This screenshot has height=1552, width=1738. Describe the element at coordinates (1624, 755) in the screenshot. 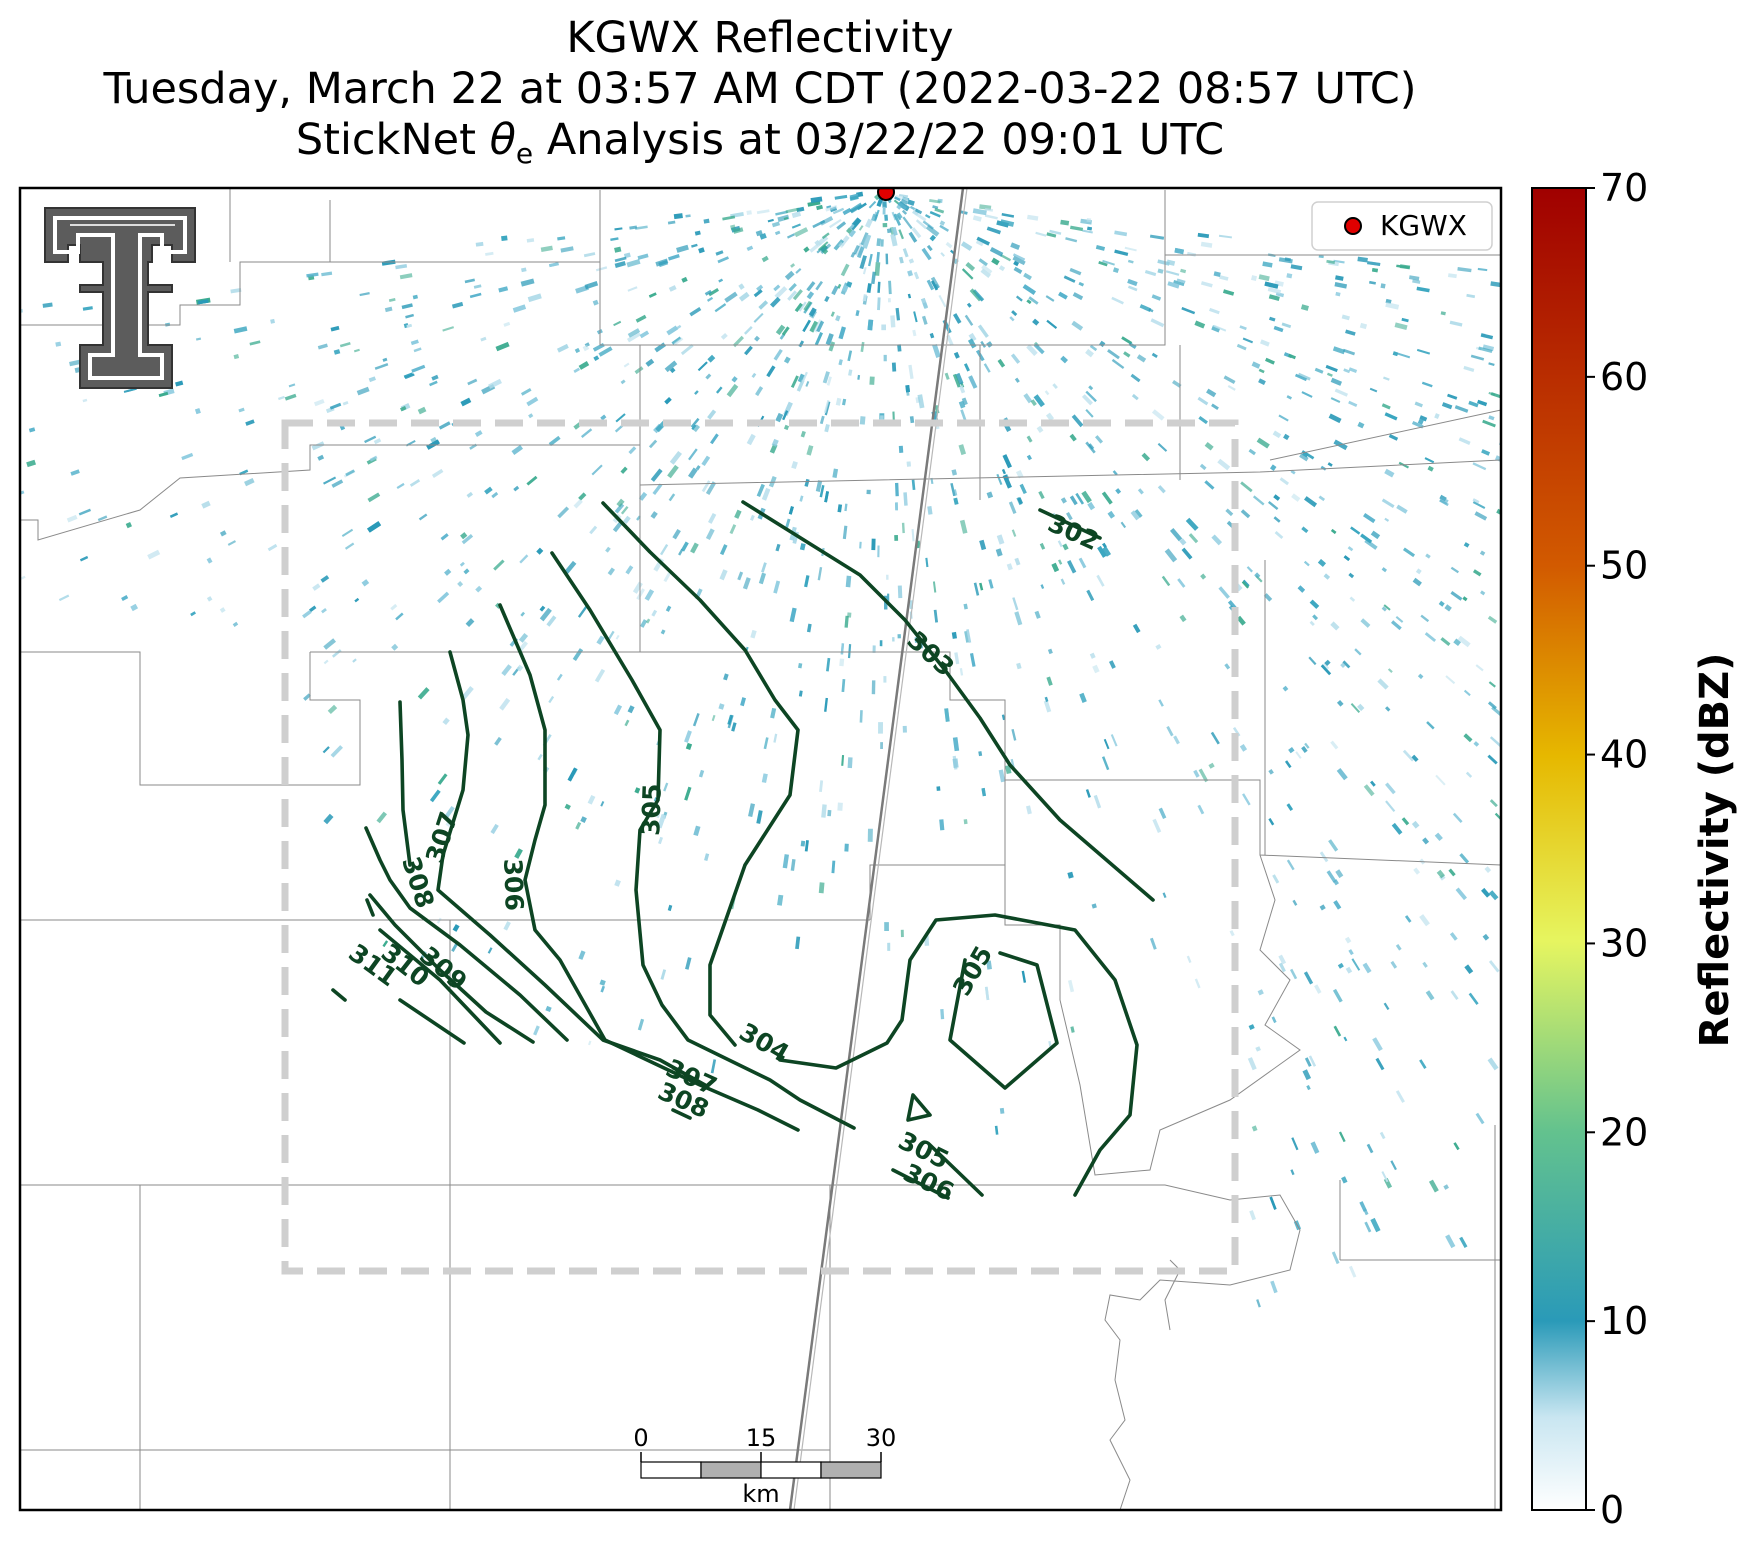

I see `colorbar-tick-label: 40` at that location.